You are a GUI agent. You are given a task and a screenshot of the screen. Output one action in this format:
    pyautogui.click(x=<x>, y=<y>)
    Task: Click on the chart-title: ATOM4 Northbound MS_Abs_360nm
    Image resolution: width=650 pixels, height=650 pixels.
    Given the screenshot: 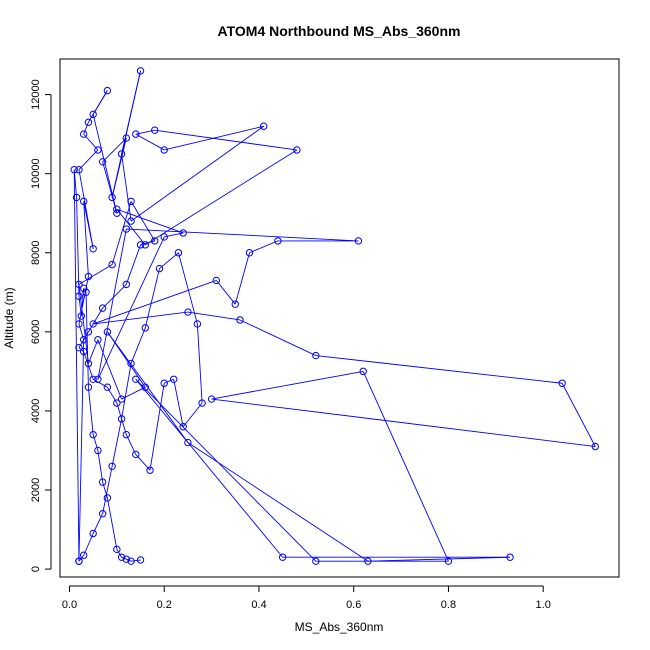 What is the action you would take?
    pyautogui.click(x=339, y=31)
    